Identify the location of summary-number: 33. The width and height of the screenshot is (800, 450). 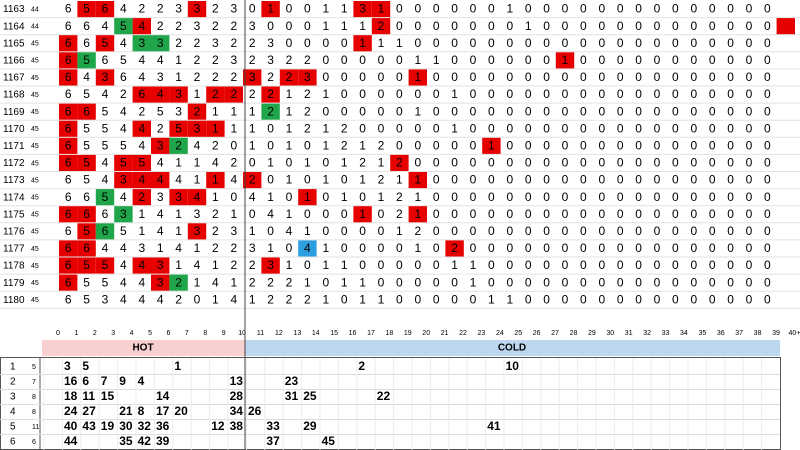
(273, 426).